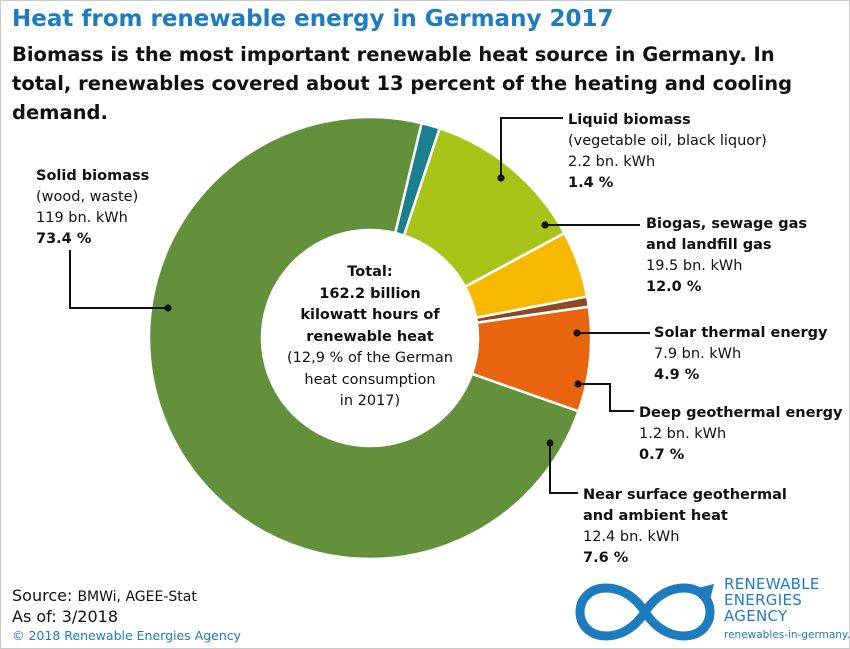 This screenshot has height=649, width=850. I want to click on center-note-3: in 2017), so click(370, 401).